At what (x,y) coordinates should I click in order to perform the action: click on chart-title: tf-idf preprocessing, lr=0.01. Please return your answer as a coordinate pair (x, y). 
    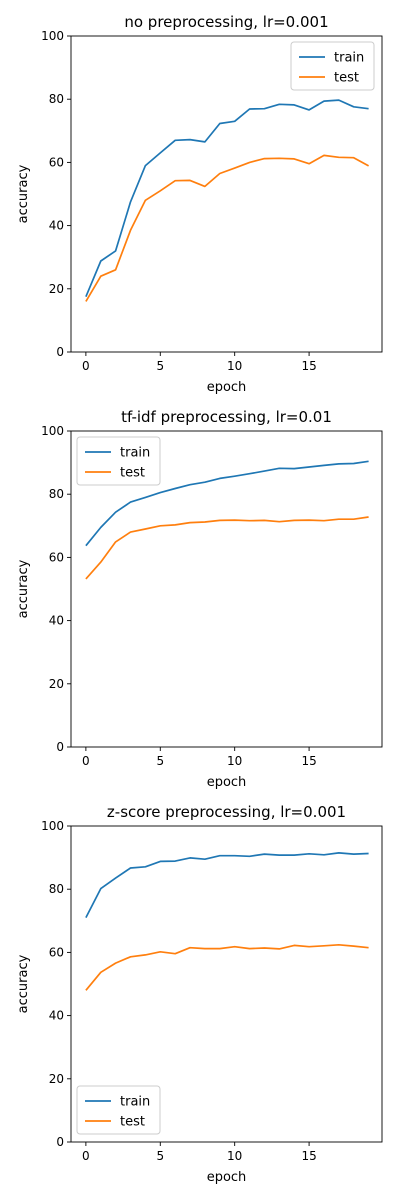
    Looking at the image, I should click on (226, 417).